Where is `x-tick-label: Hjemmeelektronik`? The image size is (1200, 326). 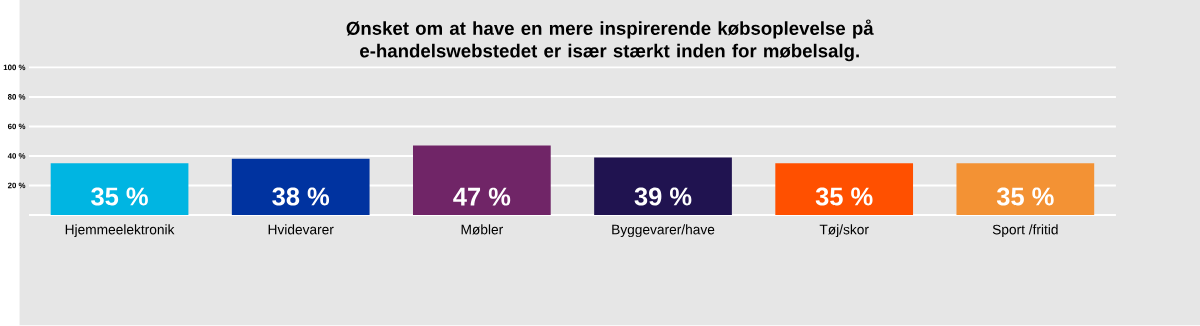 x-tick-label: Hjemmeelektronik is located at coordinates (120, 231).